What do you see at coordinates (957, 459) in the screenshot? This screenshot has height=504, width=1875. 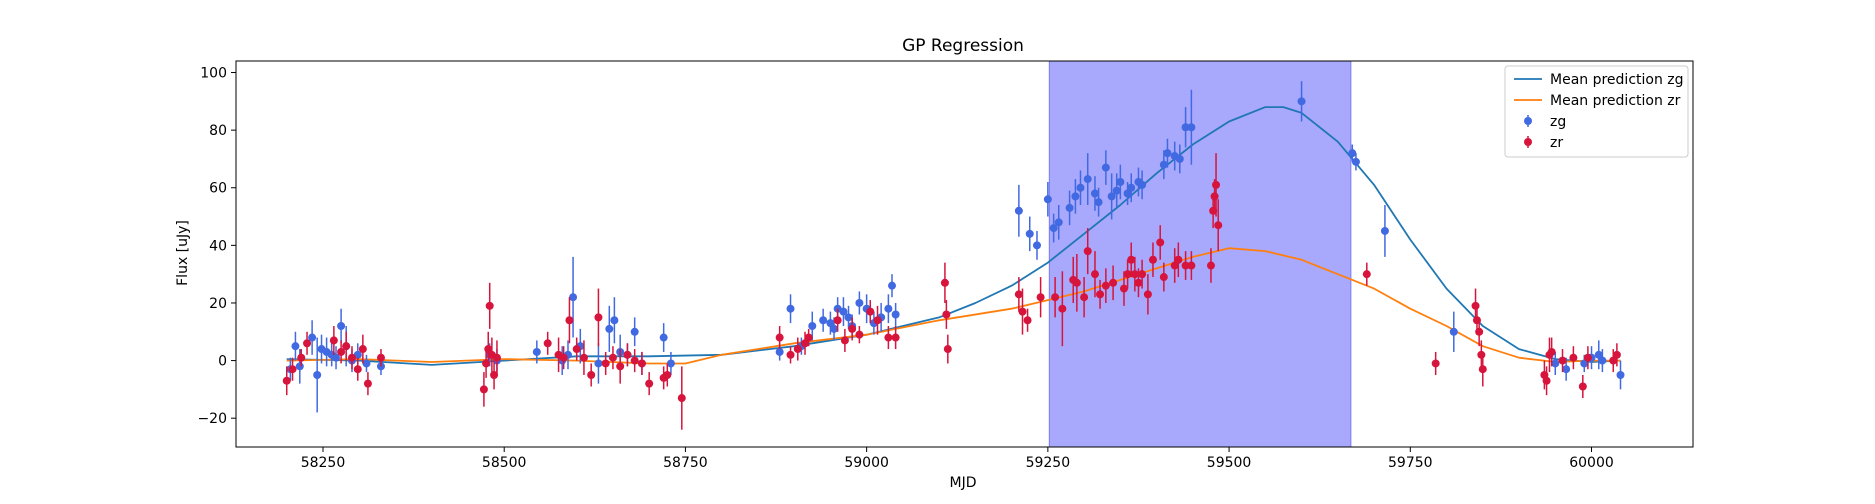 I see `x-axis-ticks: 58250 58500 58750 59000 59250 59500 59750 60000` at bounding box center [957, 459].